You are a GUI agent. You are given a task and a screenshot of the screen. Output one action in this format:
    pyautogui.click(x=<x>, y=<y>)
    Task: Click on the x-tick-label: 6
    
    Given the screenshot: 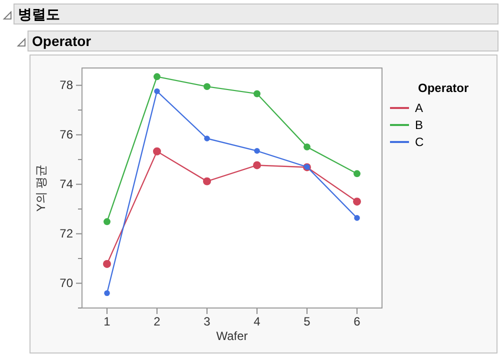 What is the action you would take?
    pyautogui.click(x=357, y=321)
    